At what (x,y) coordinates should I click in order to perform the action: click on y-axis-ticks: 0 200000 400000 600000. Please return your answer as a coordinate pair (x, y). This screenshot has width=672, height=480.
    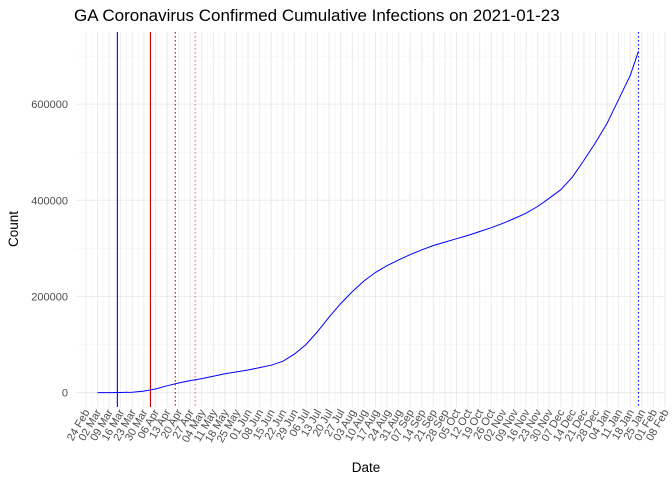
    Looking at the image, I should click on (49, 249).